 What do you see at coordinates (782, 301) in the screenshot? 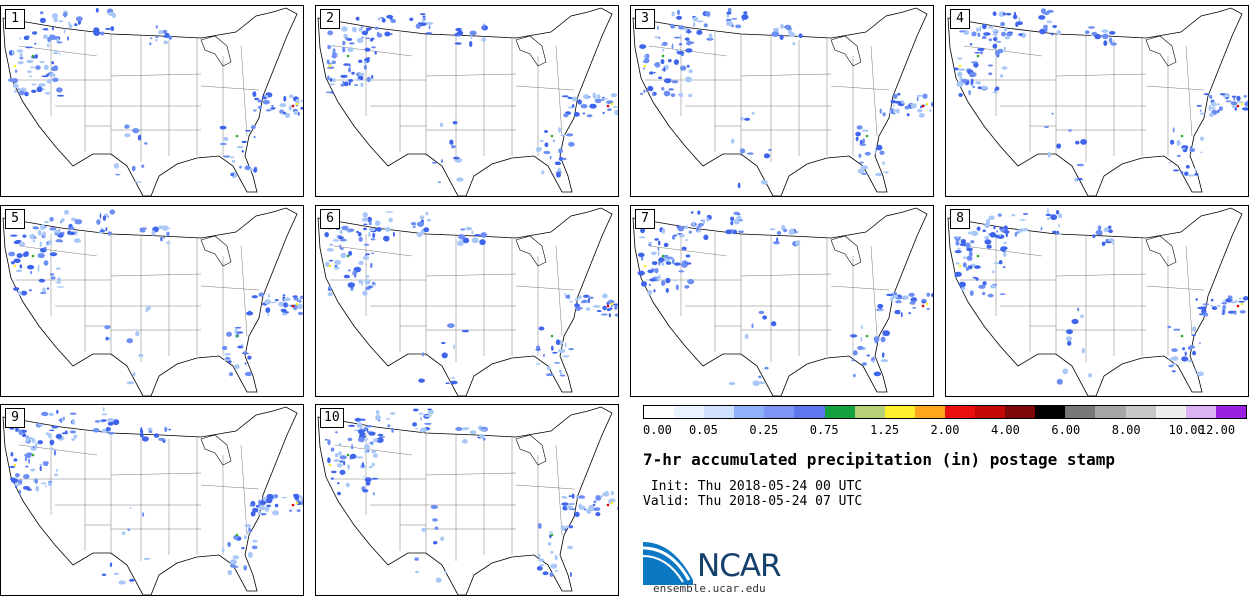
I see `precip-map` at bounding box center [782, 301].